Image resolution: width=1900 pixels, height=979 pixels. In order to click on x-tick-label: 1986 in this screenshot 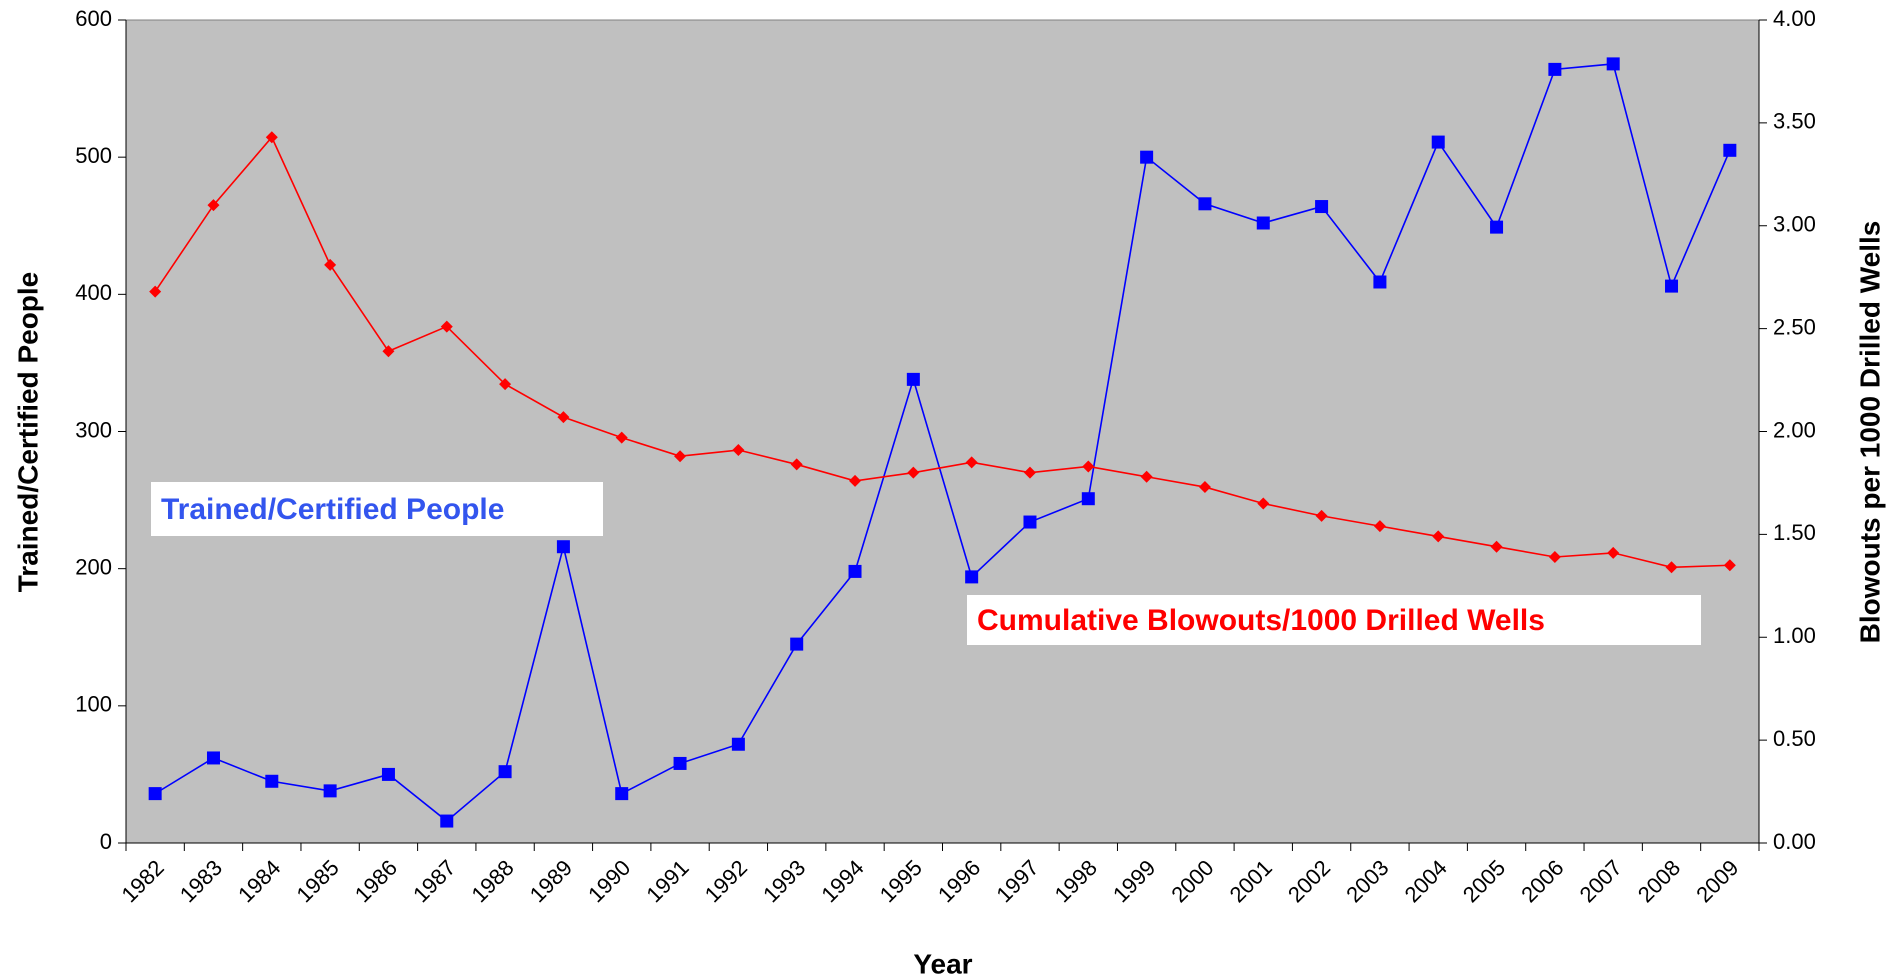, I will do `click(376, 881)`.